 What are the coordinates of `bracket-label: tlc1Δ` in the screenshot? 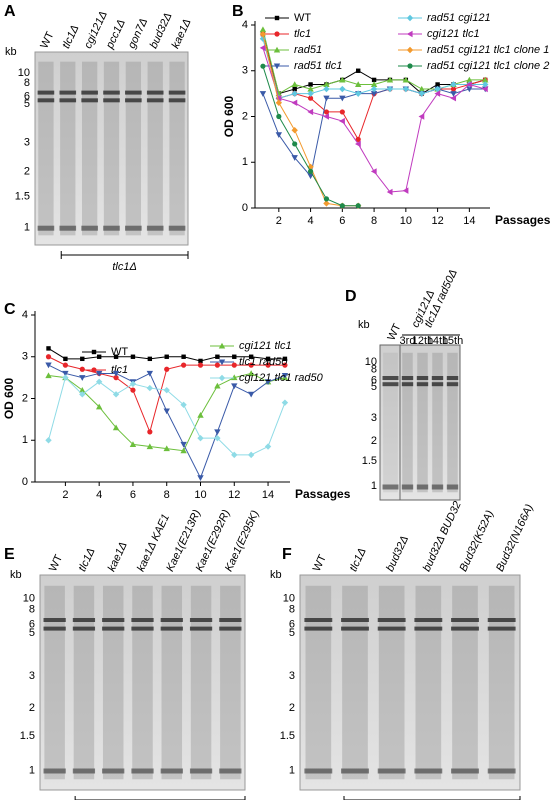 It's located at (124, 267).